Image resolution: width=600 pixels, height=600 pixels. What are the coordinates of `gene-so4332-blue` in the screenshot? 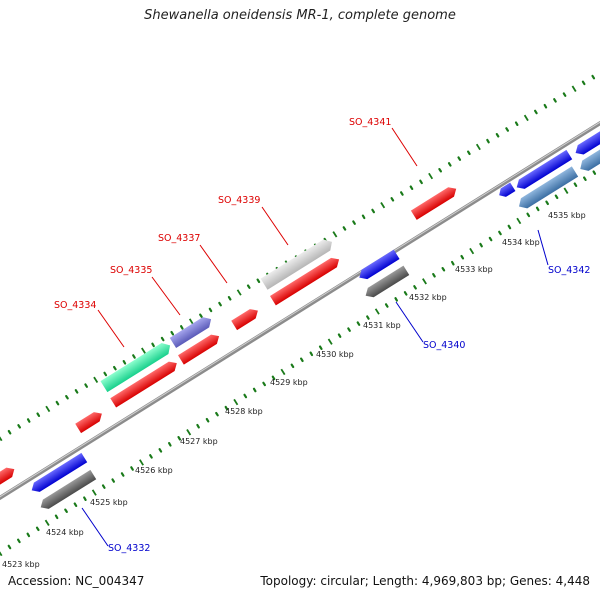 It's located at (58, 473).